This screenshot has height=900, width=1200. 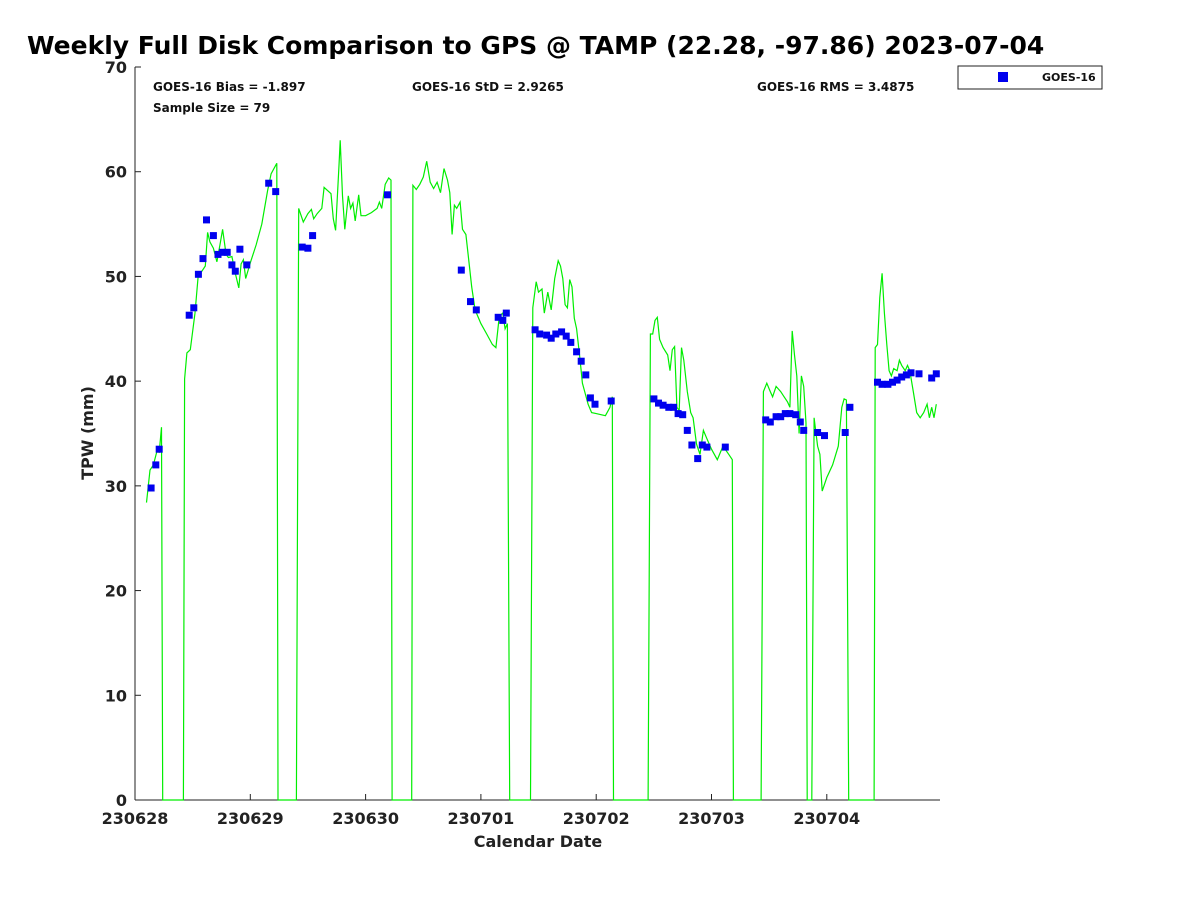 What do you see at coordinates (123, 434) in the screenshot?
I see `y-ticks: 0 10 20 30 40 50 60 70` at bounding box center [123, 434].